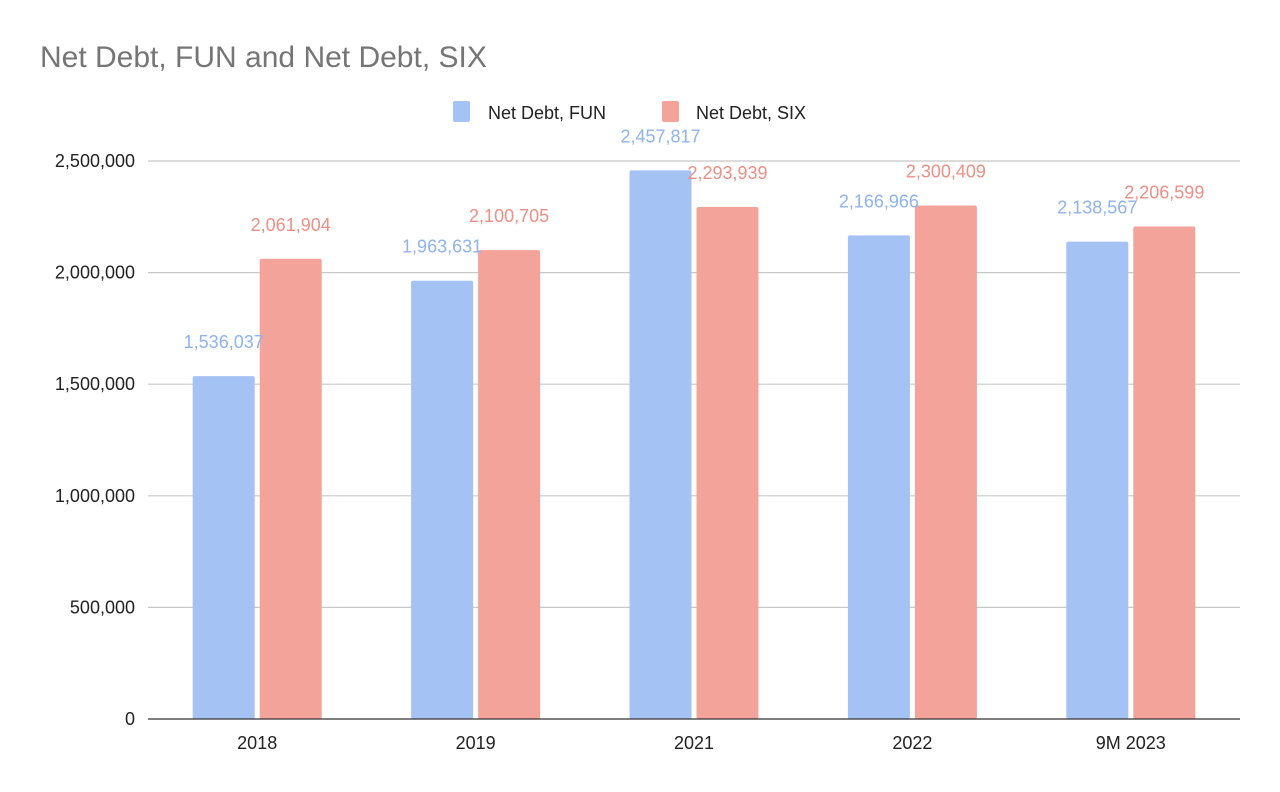 Image resolution: width=1280 pixels, height=792 pixels. Describe the element at coordinates (224, 342) in the screenshot. I see `data-label: 1,536,037` at that location.